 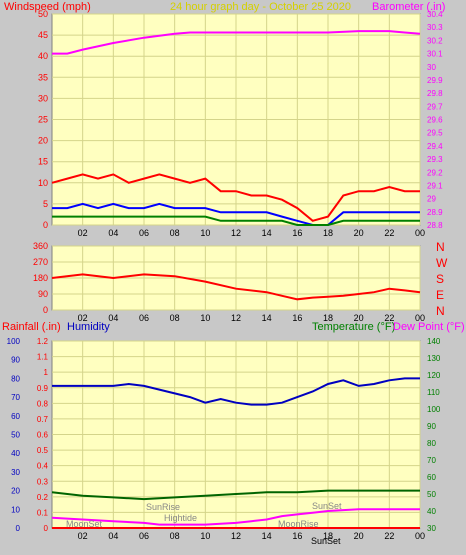 I want to click on y-tick-label-right: 30.3, so click(x=435, y=27).